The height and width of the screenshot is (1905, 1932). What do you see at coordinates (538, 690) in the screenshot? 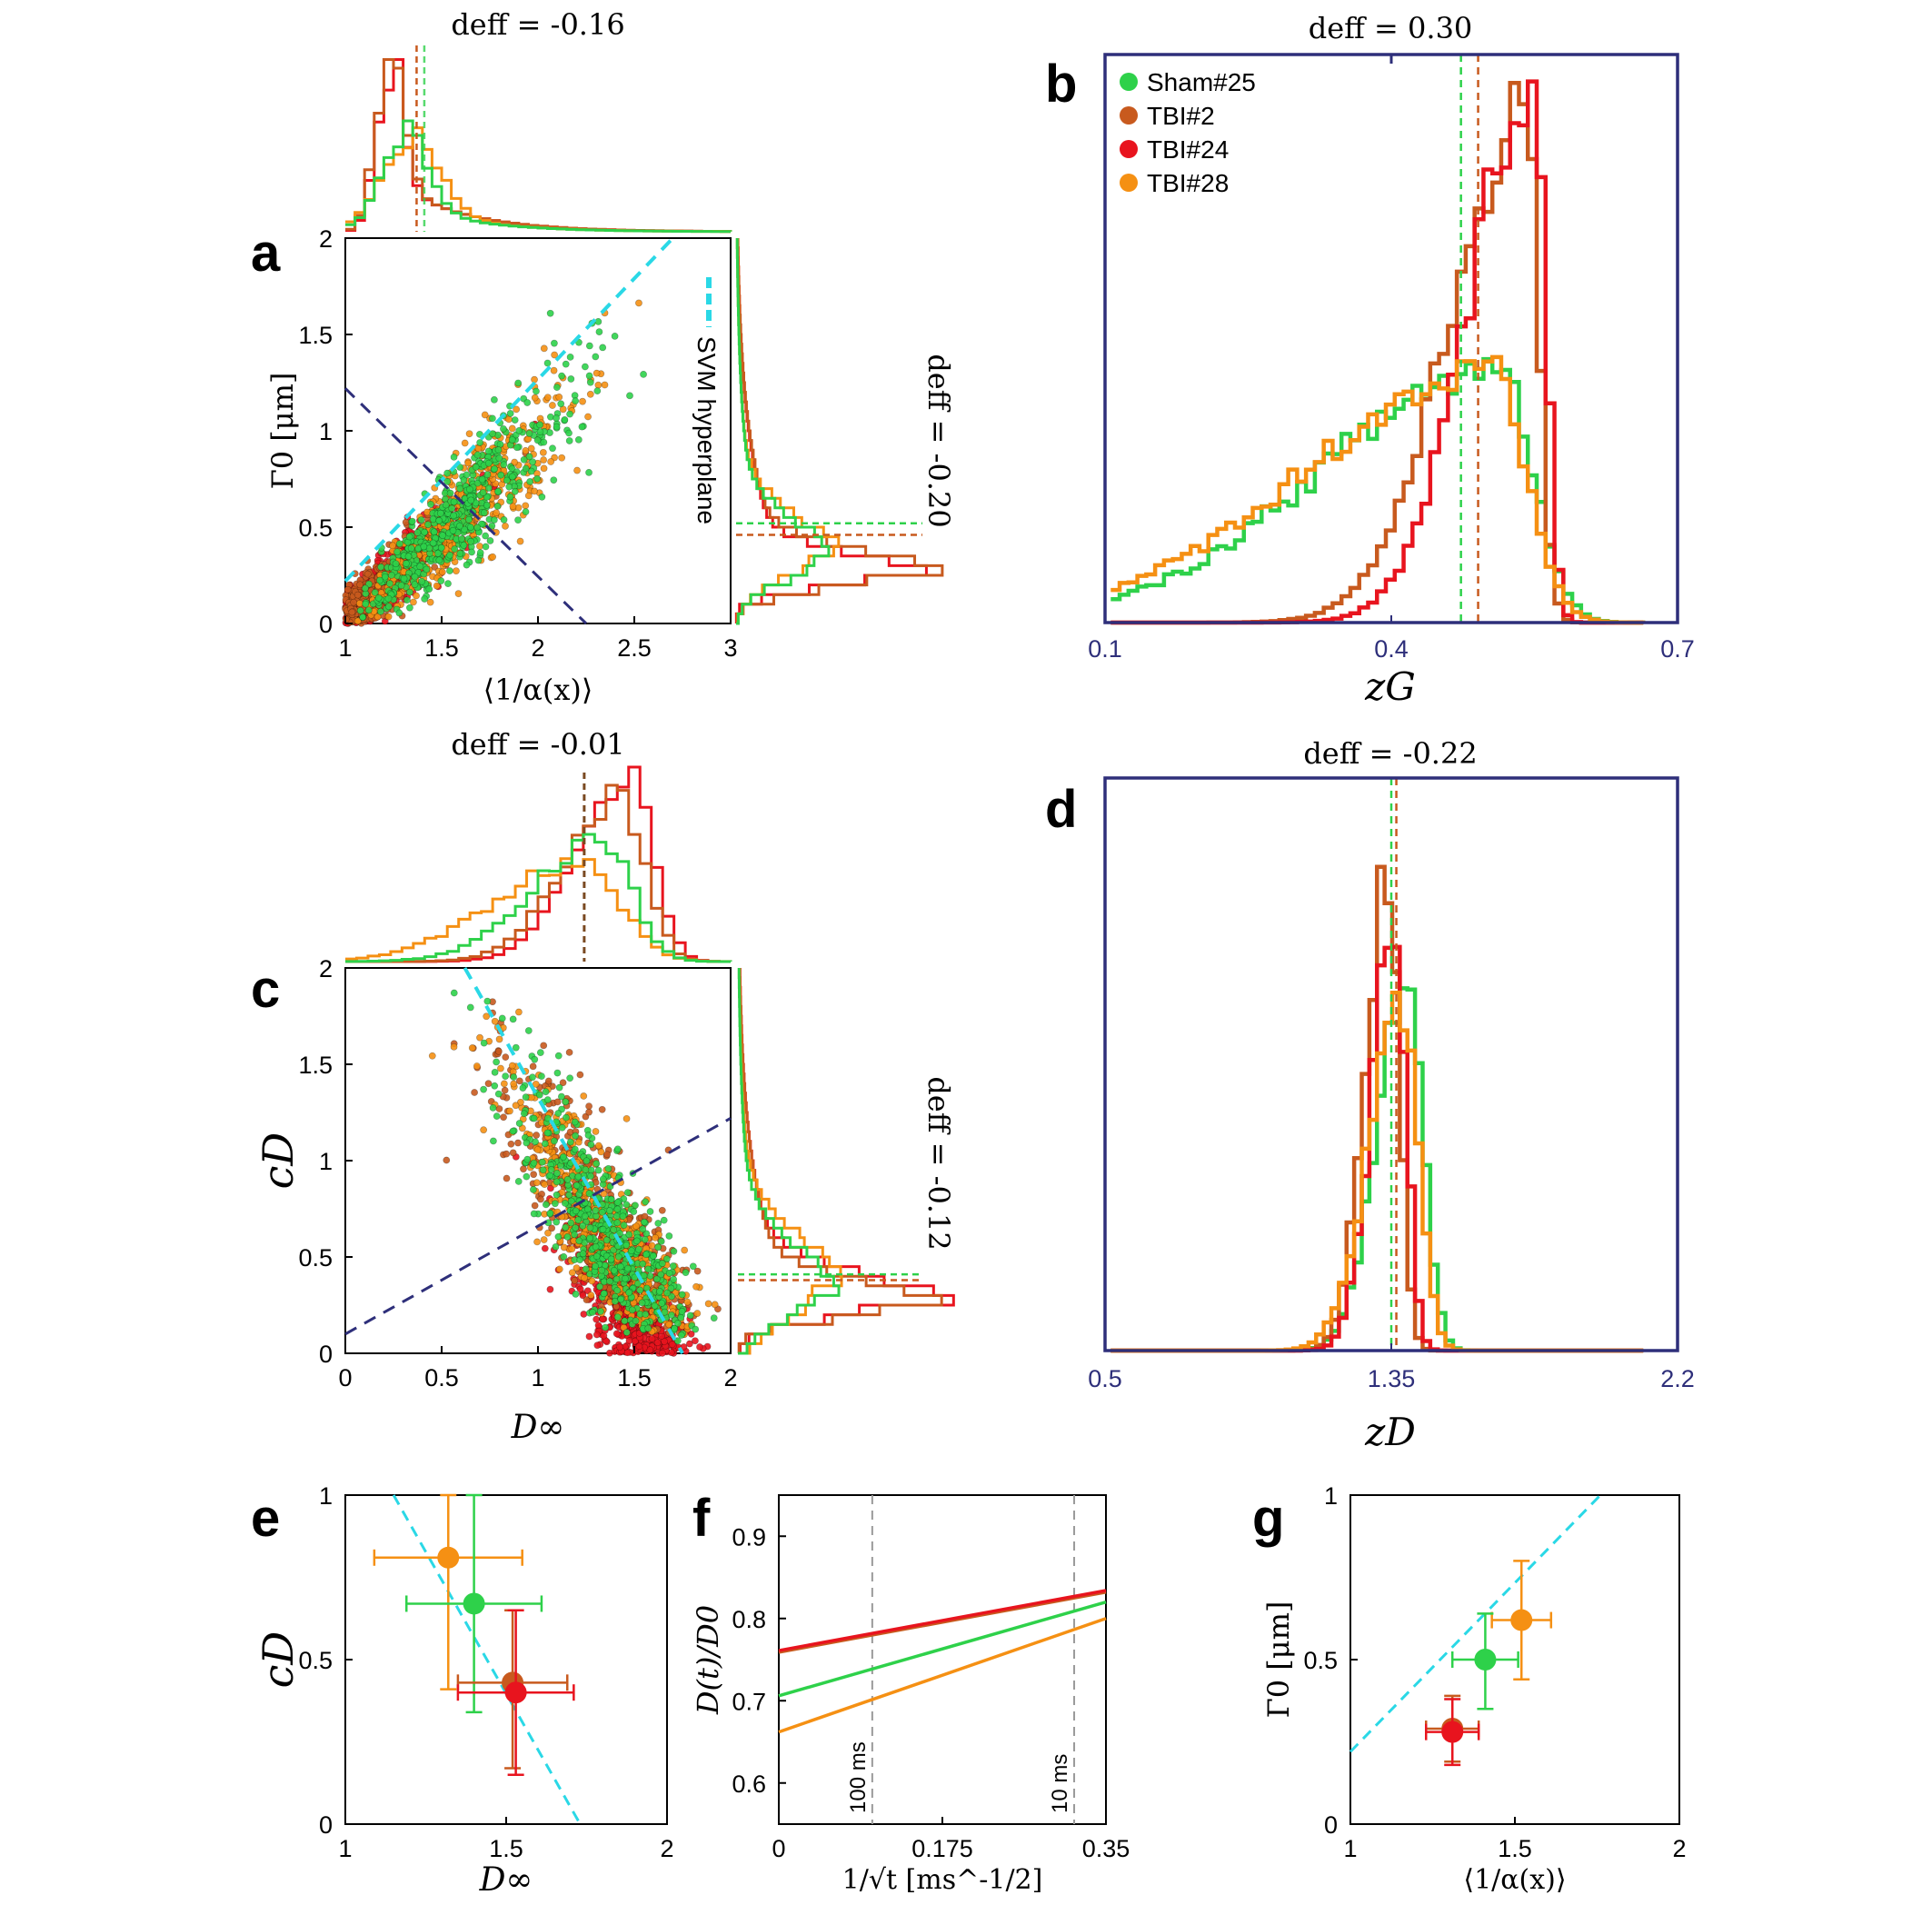
I see `panel-a-xlabel: ⟨1/α(x)⟩` at bounding box center [538, 690].